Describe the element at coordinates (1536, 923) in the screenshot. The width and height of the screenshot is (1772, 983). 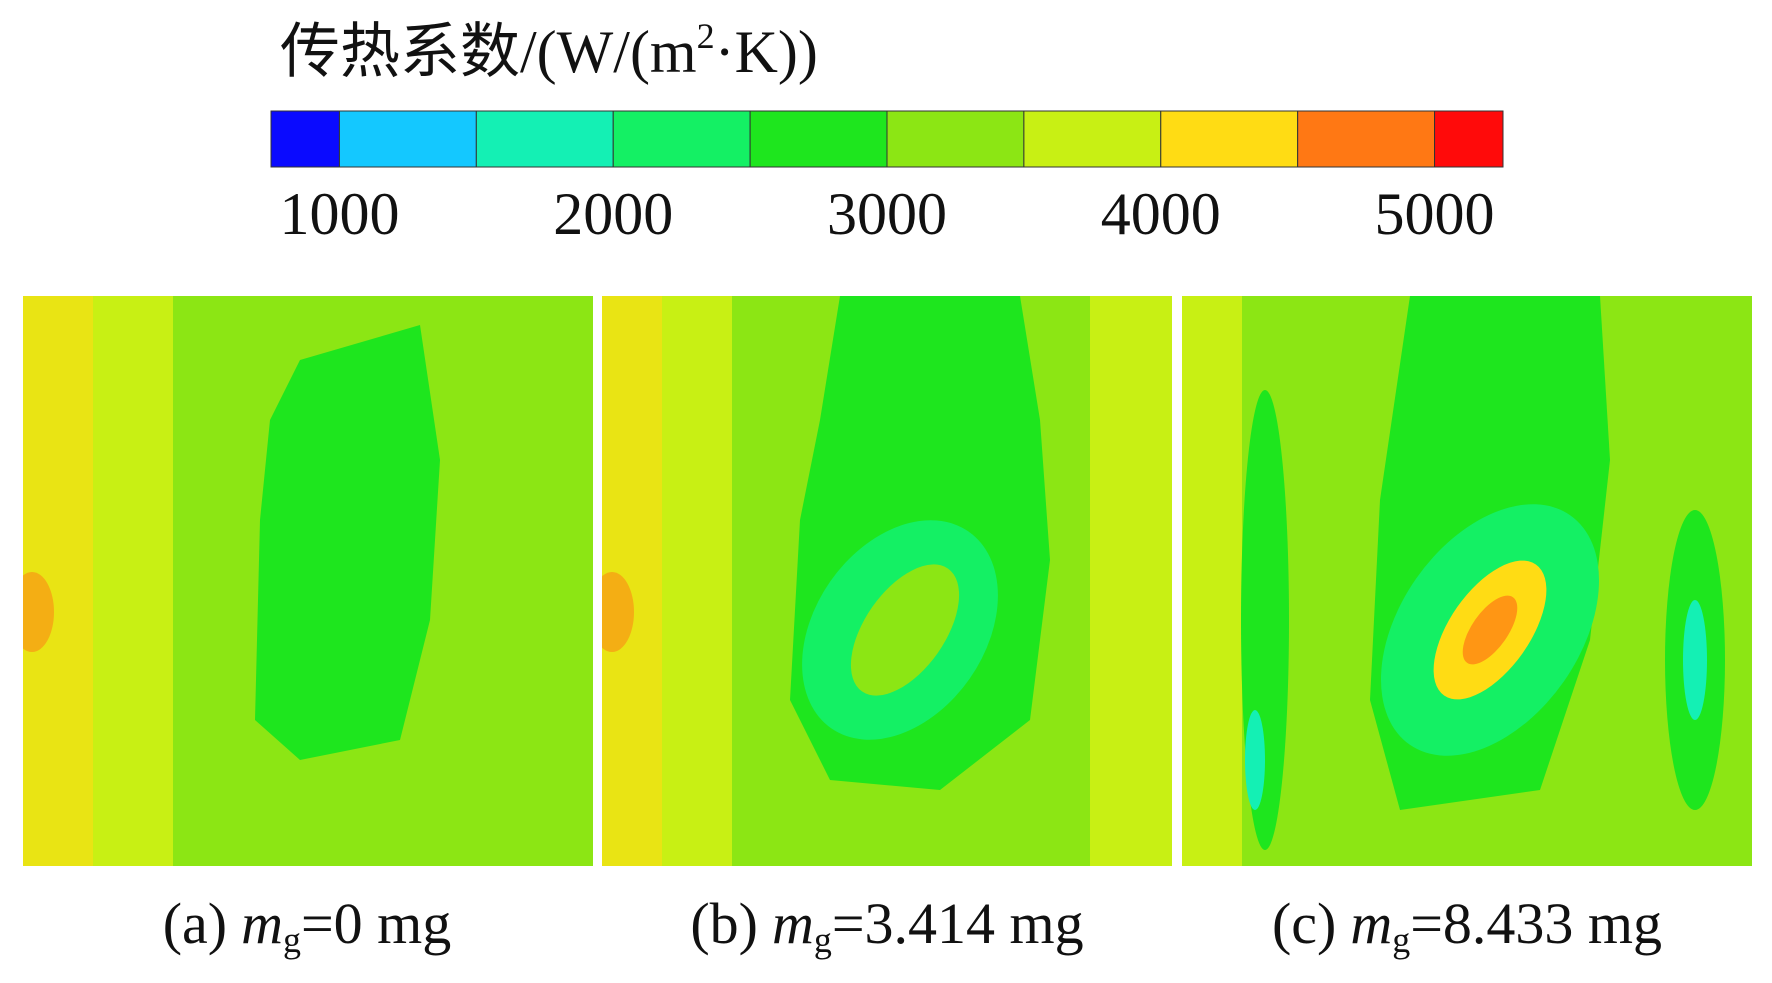
I see `caption-value: =8.433 mg` at that location.